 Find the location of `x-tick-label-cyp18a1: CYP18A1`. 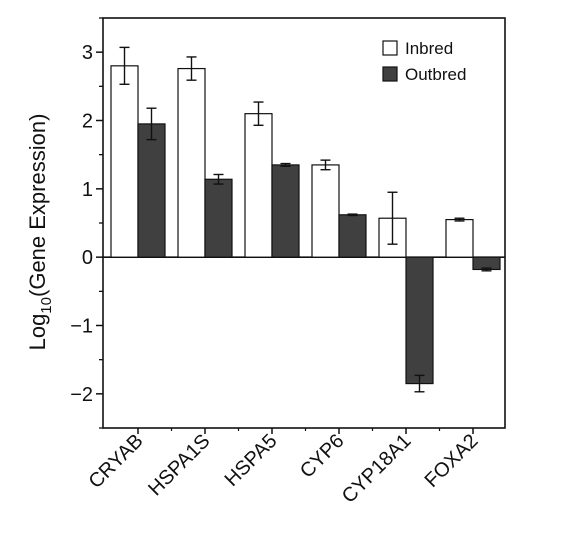

x-tick-label-cyp18a1: CYP18A1 is located at coordinates (377, 469).